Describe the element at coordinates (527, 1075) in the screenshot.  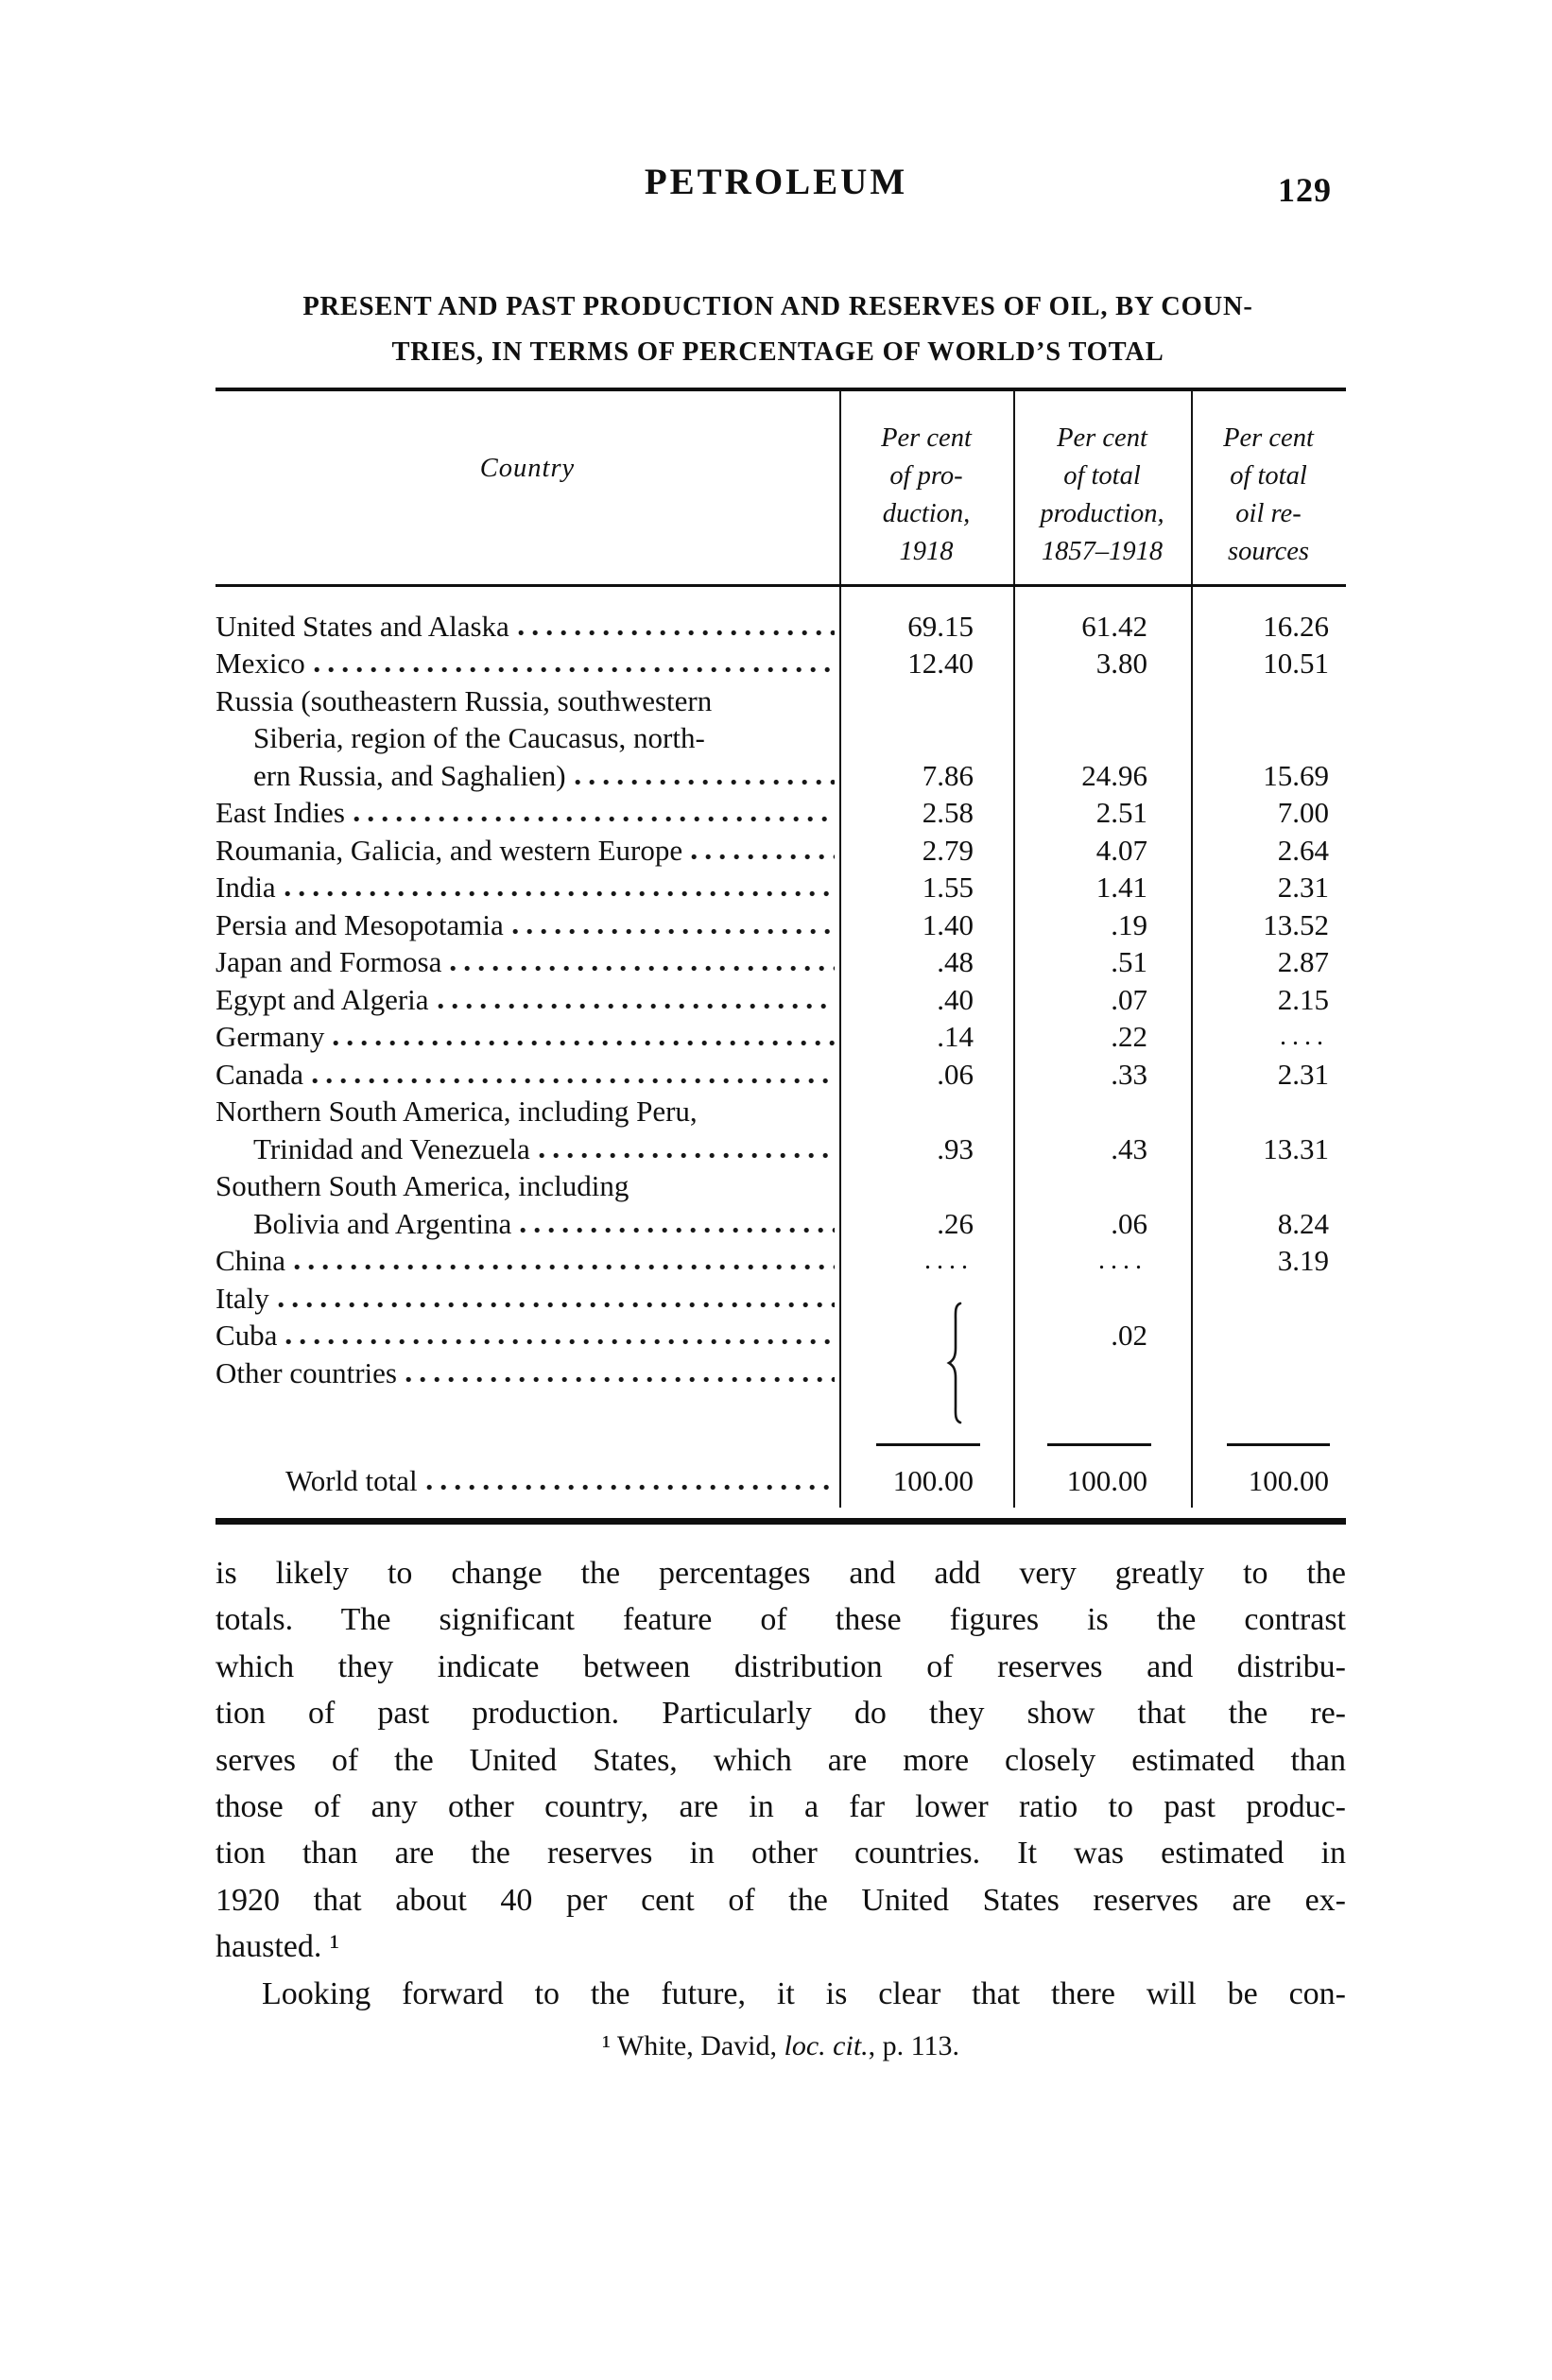
I see `cell-country: Canada` at that location.